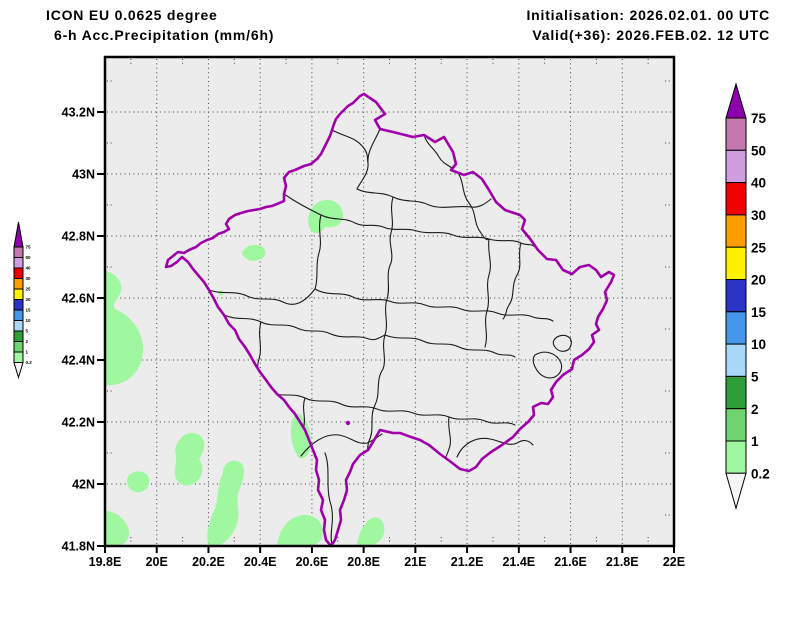  I want to click on product-title: 6-h Acc.Precipitation (mm/6h), so click(164, 35).